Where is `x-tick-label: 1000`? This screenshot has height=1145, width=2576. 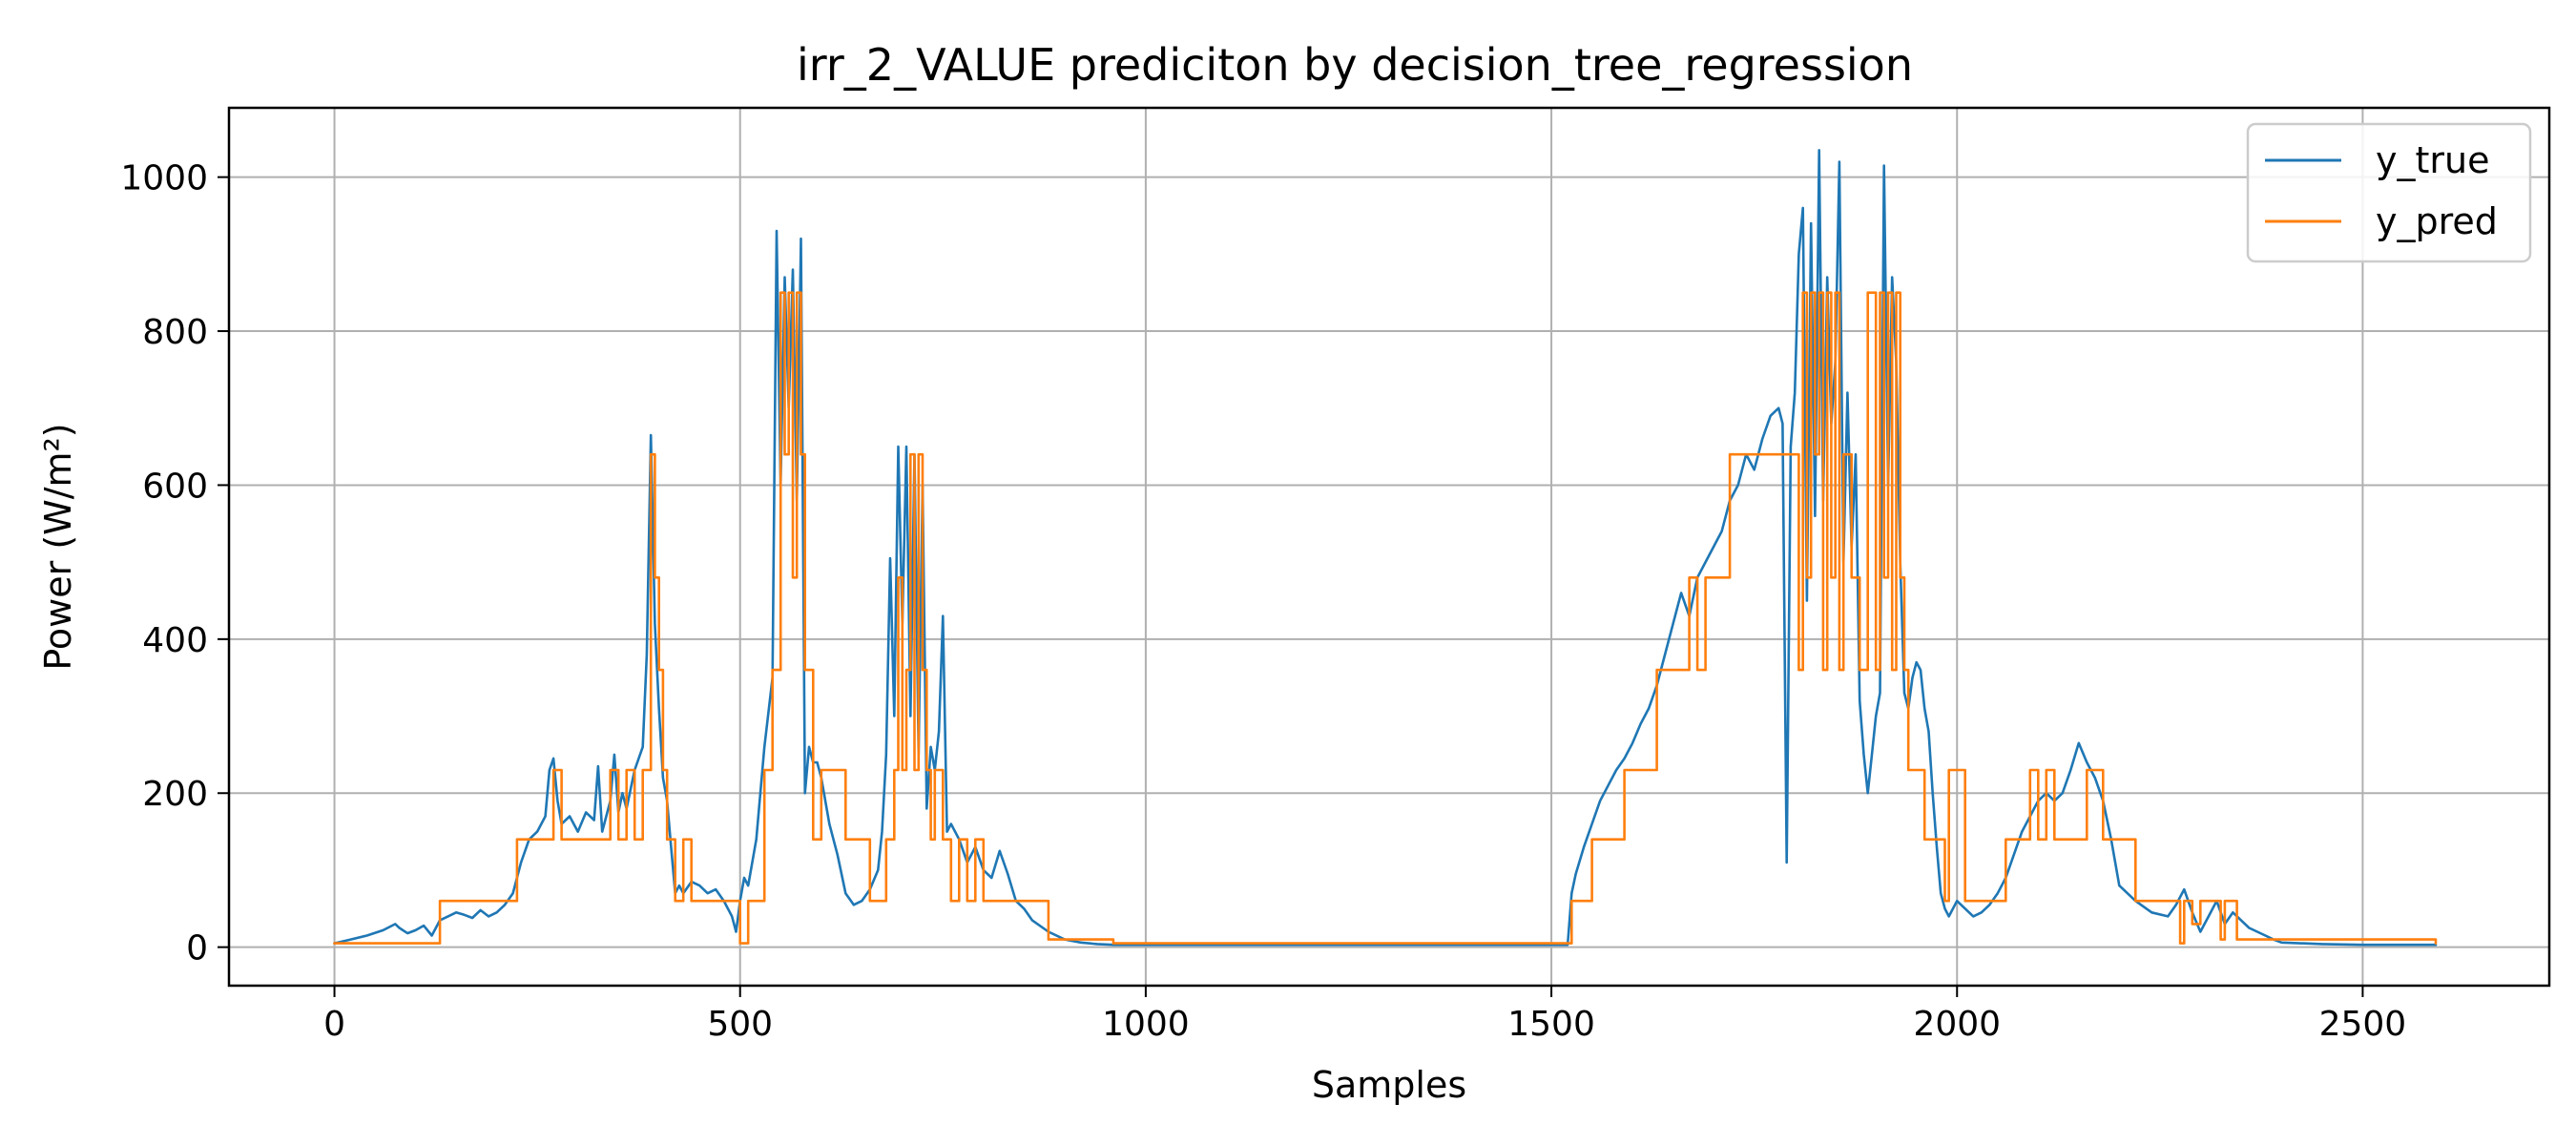
x-tick-label: 1000 is located at coordinates (1146, 1025).